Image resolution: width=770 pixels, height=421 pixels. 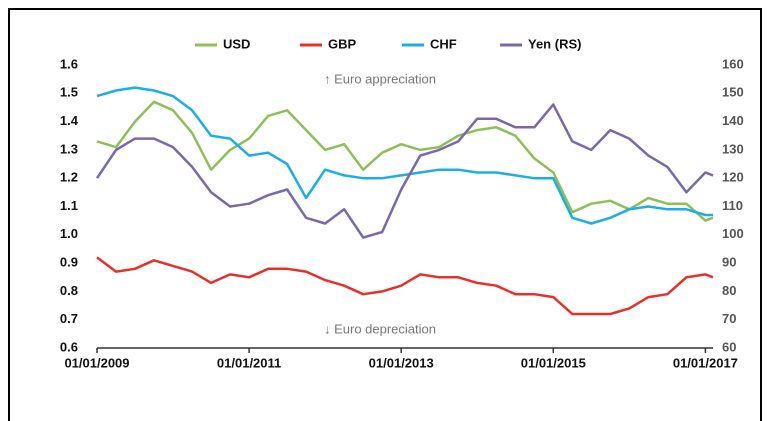 What do you see at coordinates (733, 233) in the screenshot?
I see `y2-tick-label: 100` at bounding box center [733, 233].